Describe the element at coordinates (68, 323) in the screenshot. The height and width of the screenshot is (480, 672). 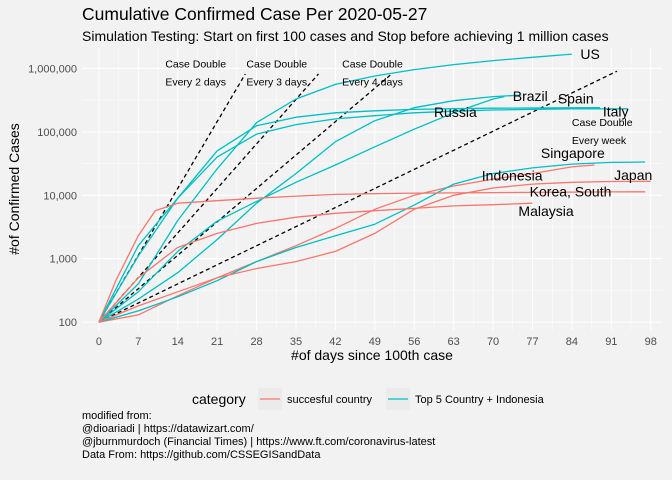
I see `y-tick-label: 100` at that location.